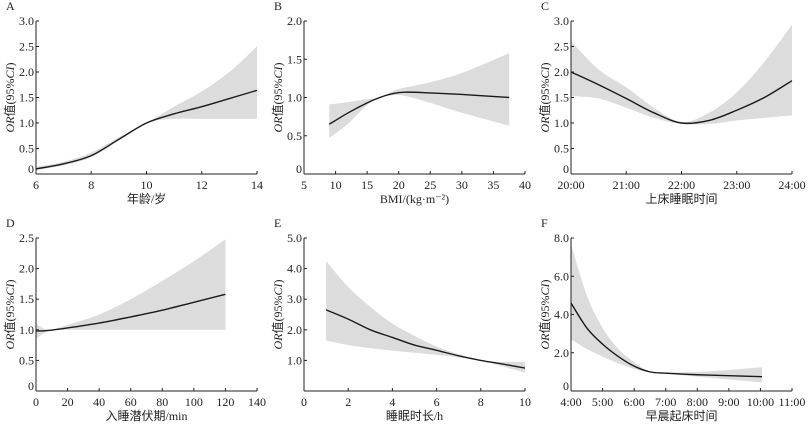 The height and width of the screenshot is (424, 809). What do you see at coordinates (697, 402) in the screenshot?
I see `x-tick-label: 8:00` at bounding box center [697, 402].